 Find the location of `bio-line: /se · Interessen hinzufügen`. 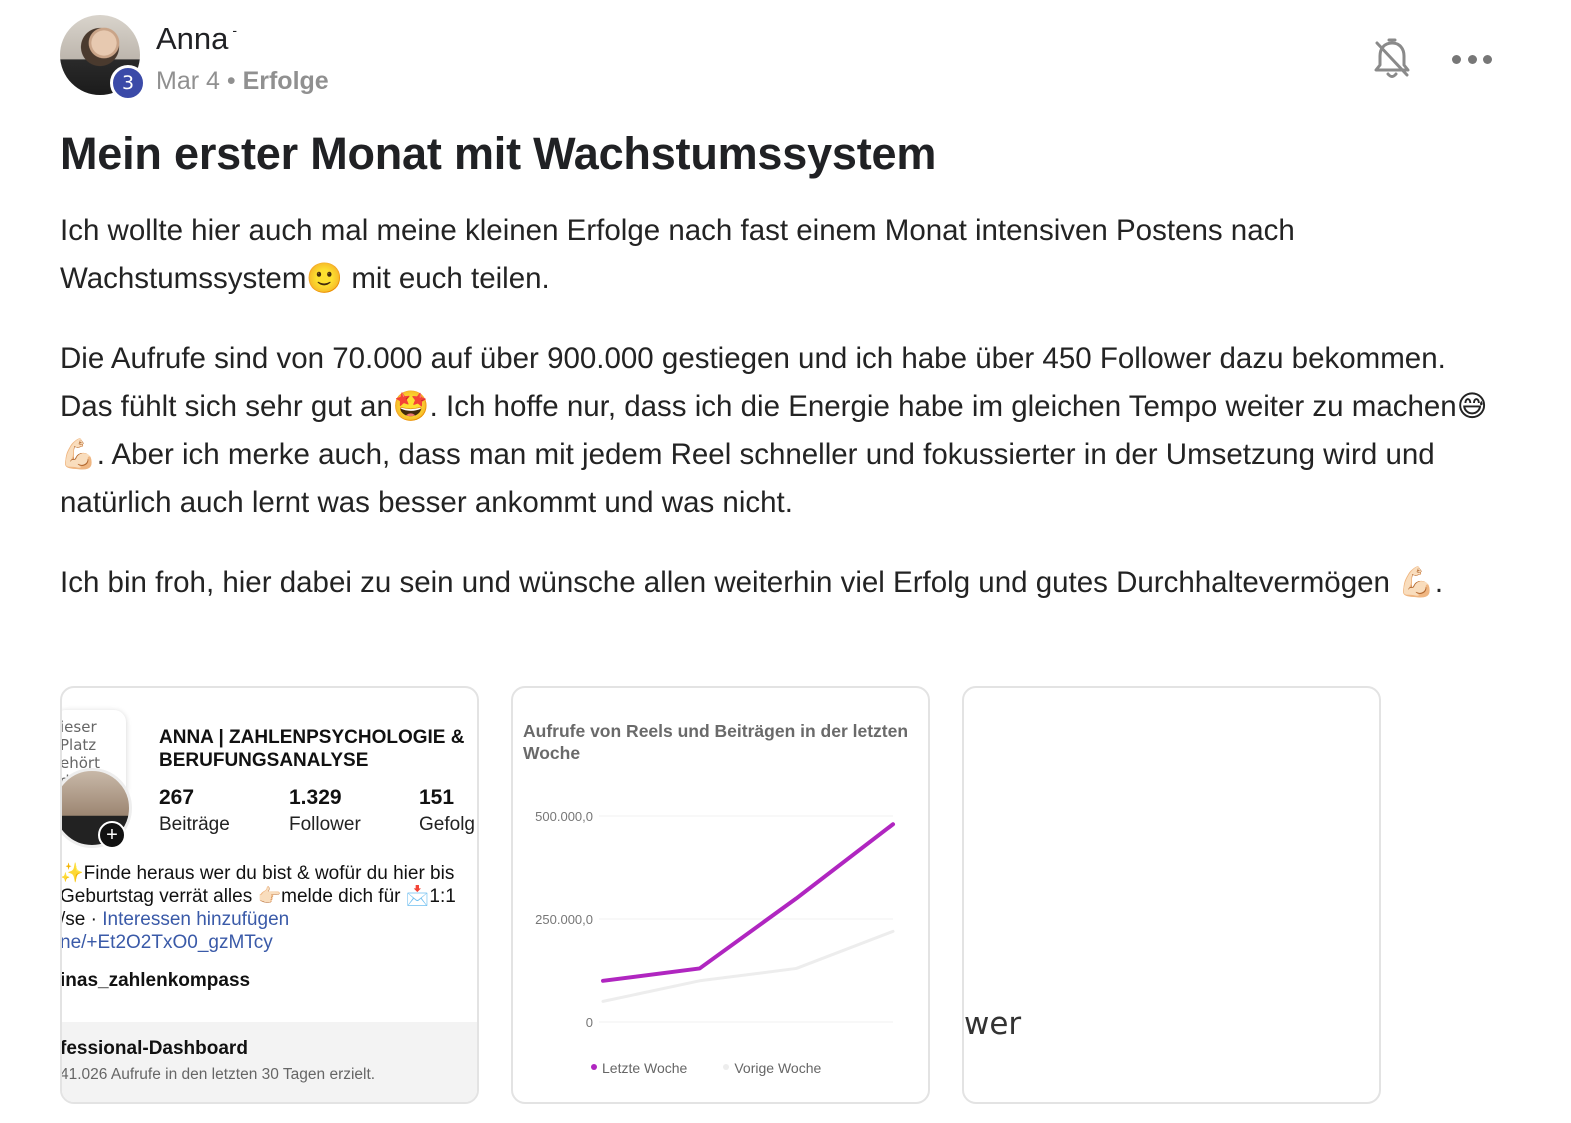

bio-line: /se · Interessen hinzufügen is located at coordinates (268, 919).